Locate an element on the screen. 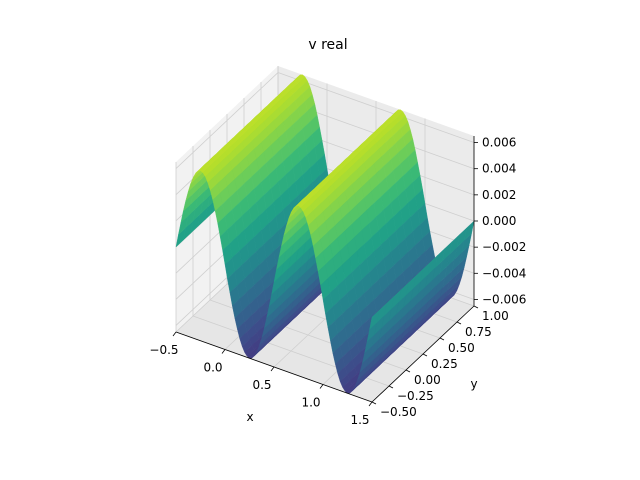 The width and height of the screenshot is (640, 480). x-axis-label: x is located at coordinates (249, 417).